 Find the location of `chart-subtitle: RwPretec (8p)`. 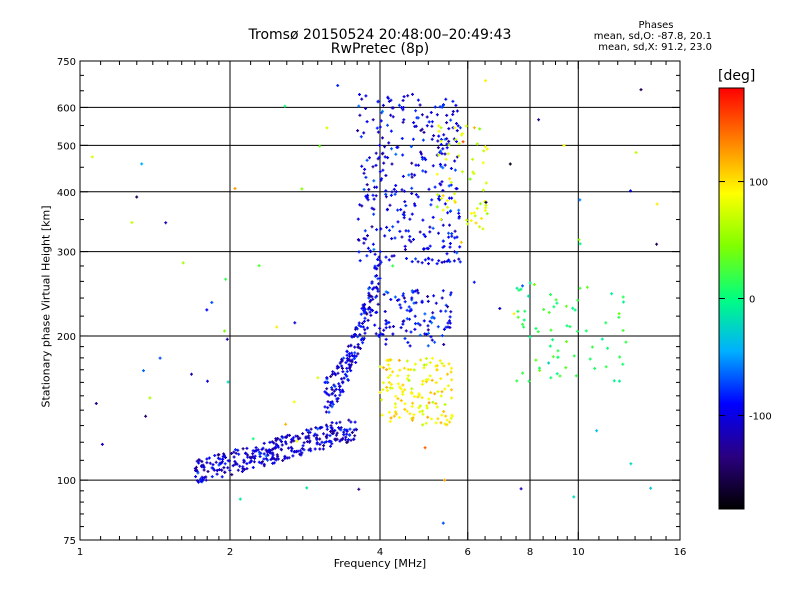

chart-subtitle: RwPretec (8p) is located at coordinates (380, 49).